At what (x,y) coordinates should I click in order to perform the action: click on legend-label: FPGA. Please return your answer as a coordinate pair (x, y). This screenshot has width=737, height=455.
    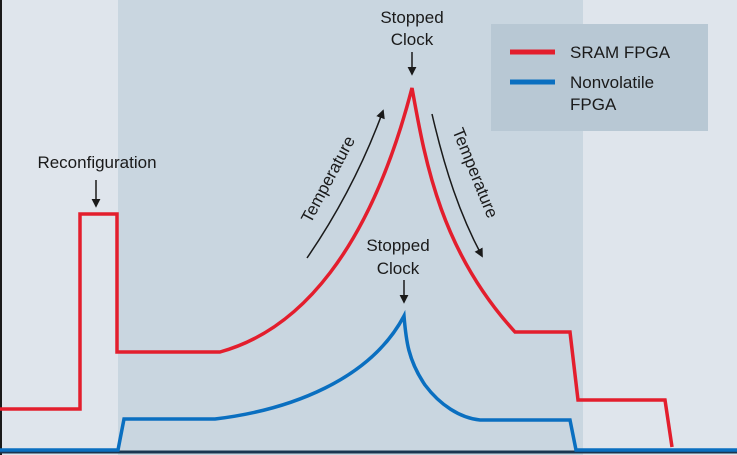
    Looking at the image, I should click on (593, 104).